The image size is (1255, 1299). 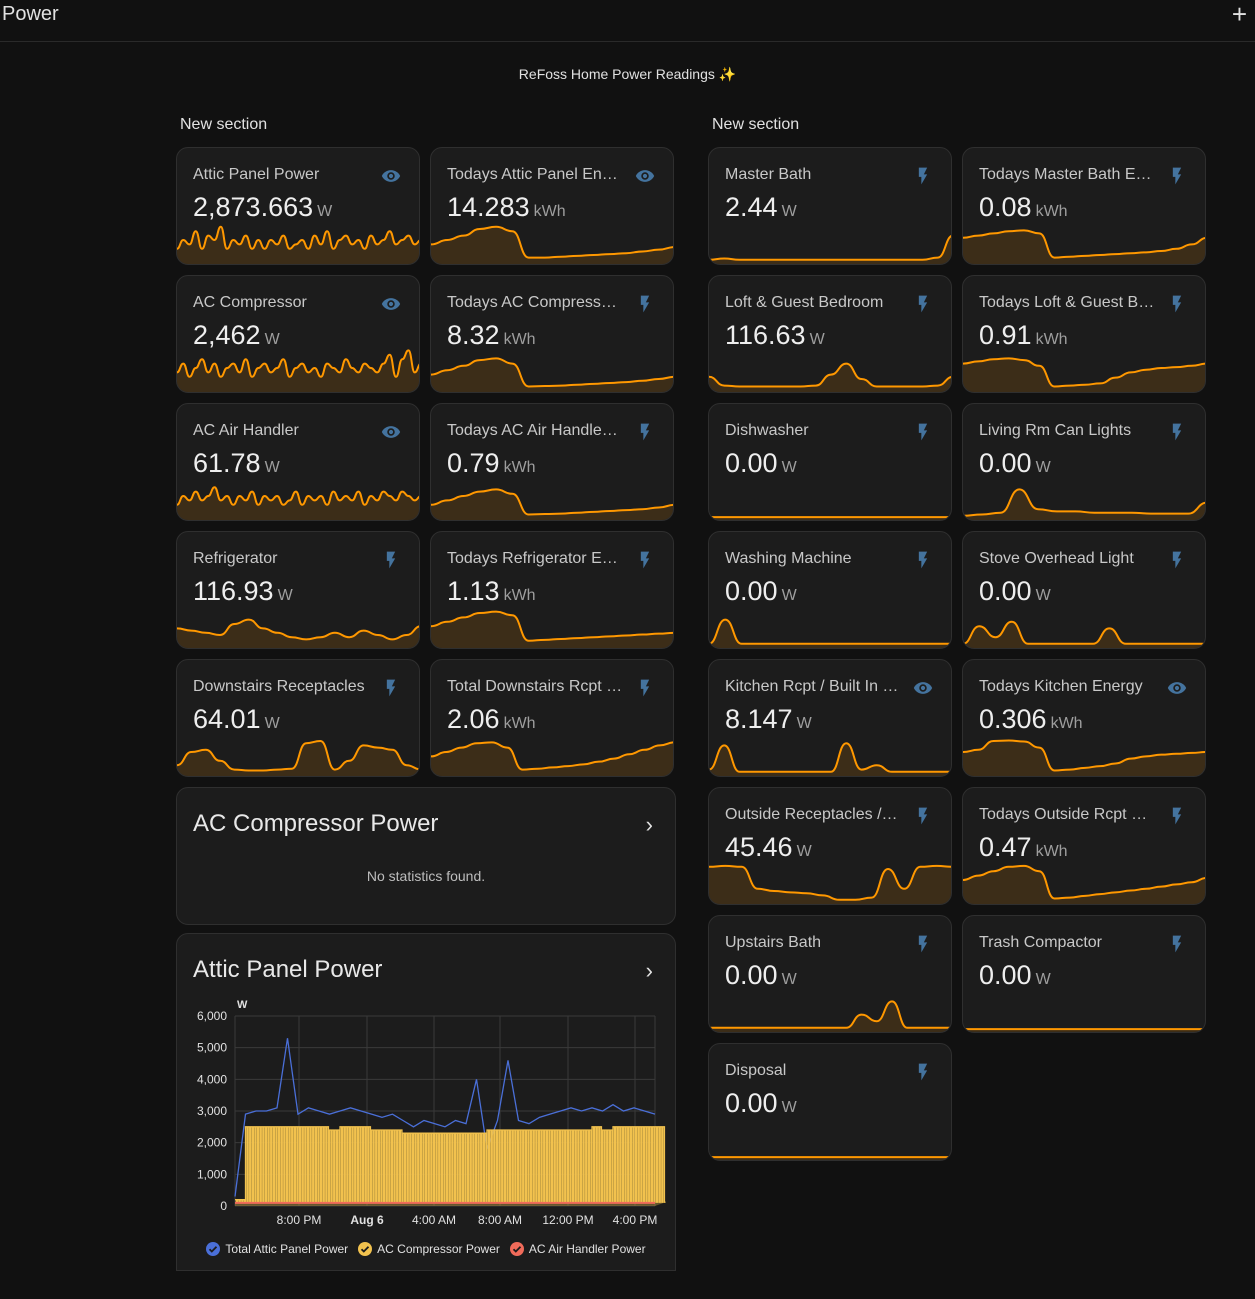 I want to click on tile-name: Disposal, so click(x=756, y=1070).